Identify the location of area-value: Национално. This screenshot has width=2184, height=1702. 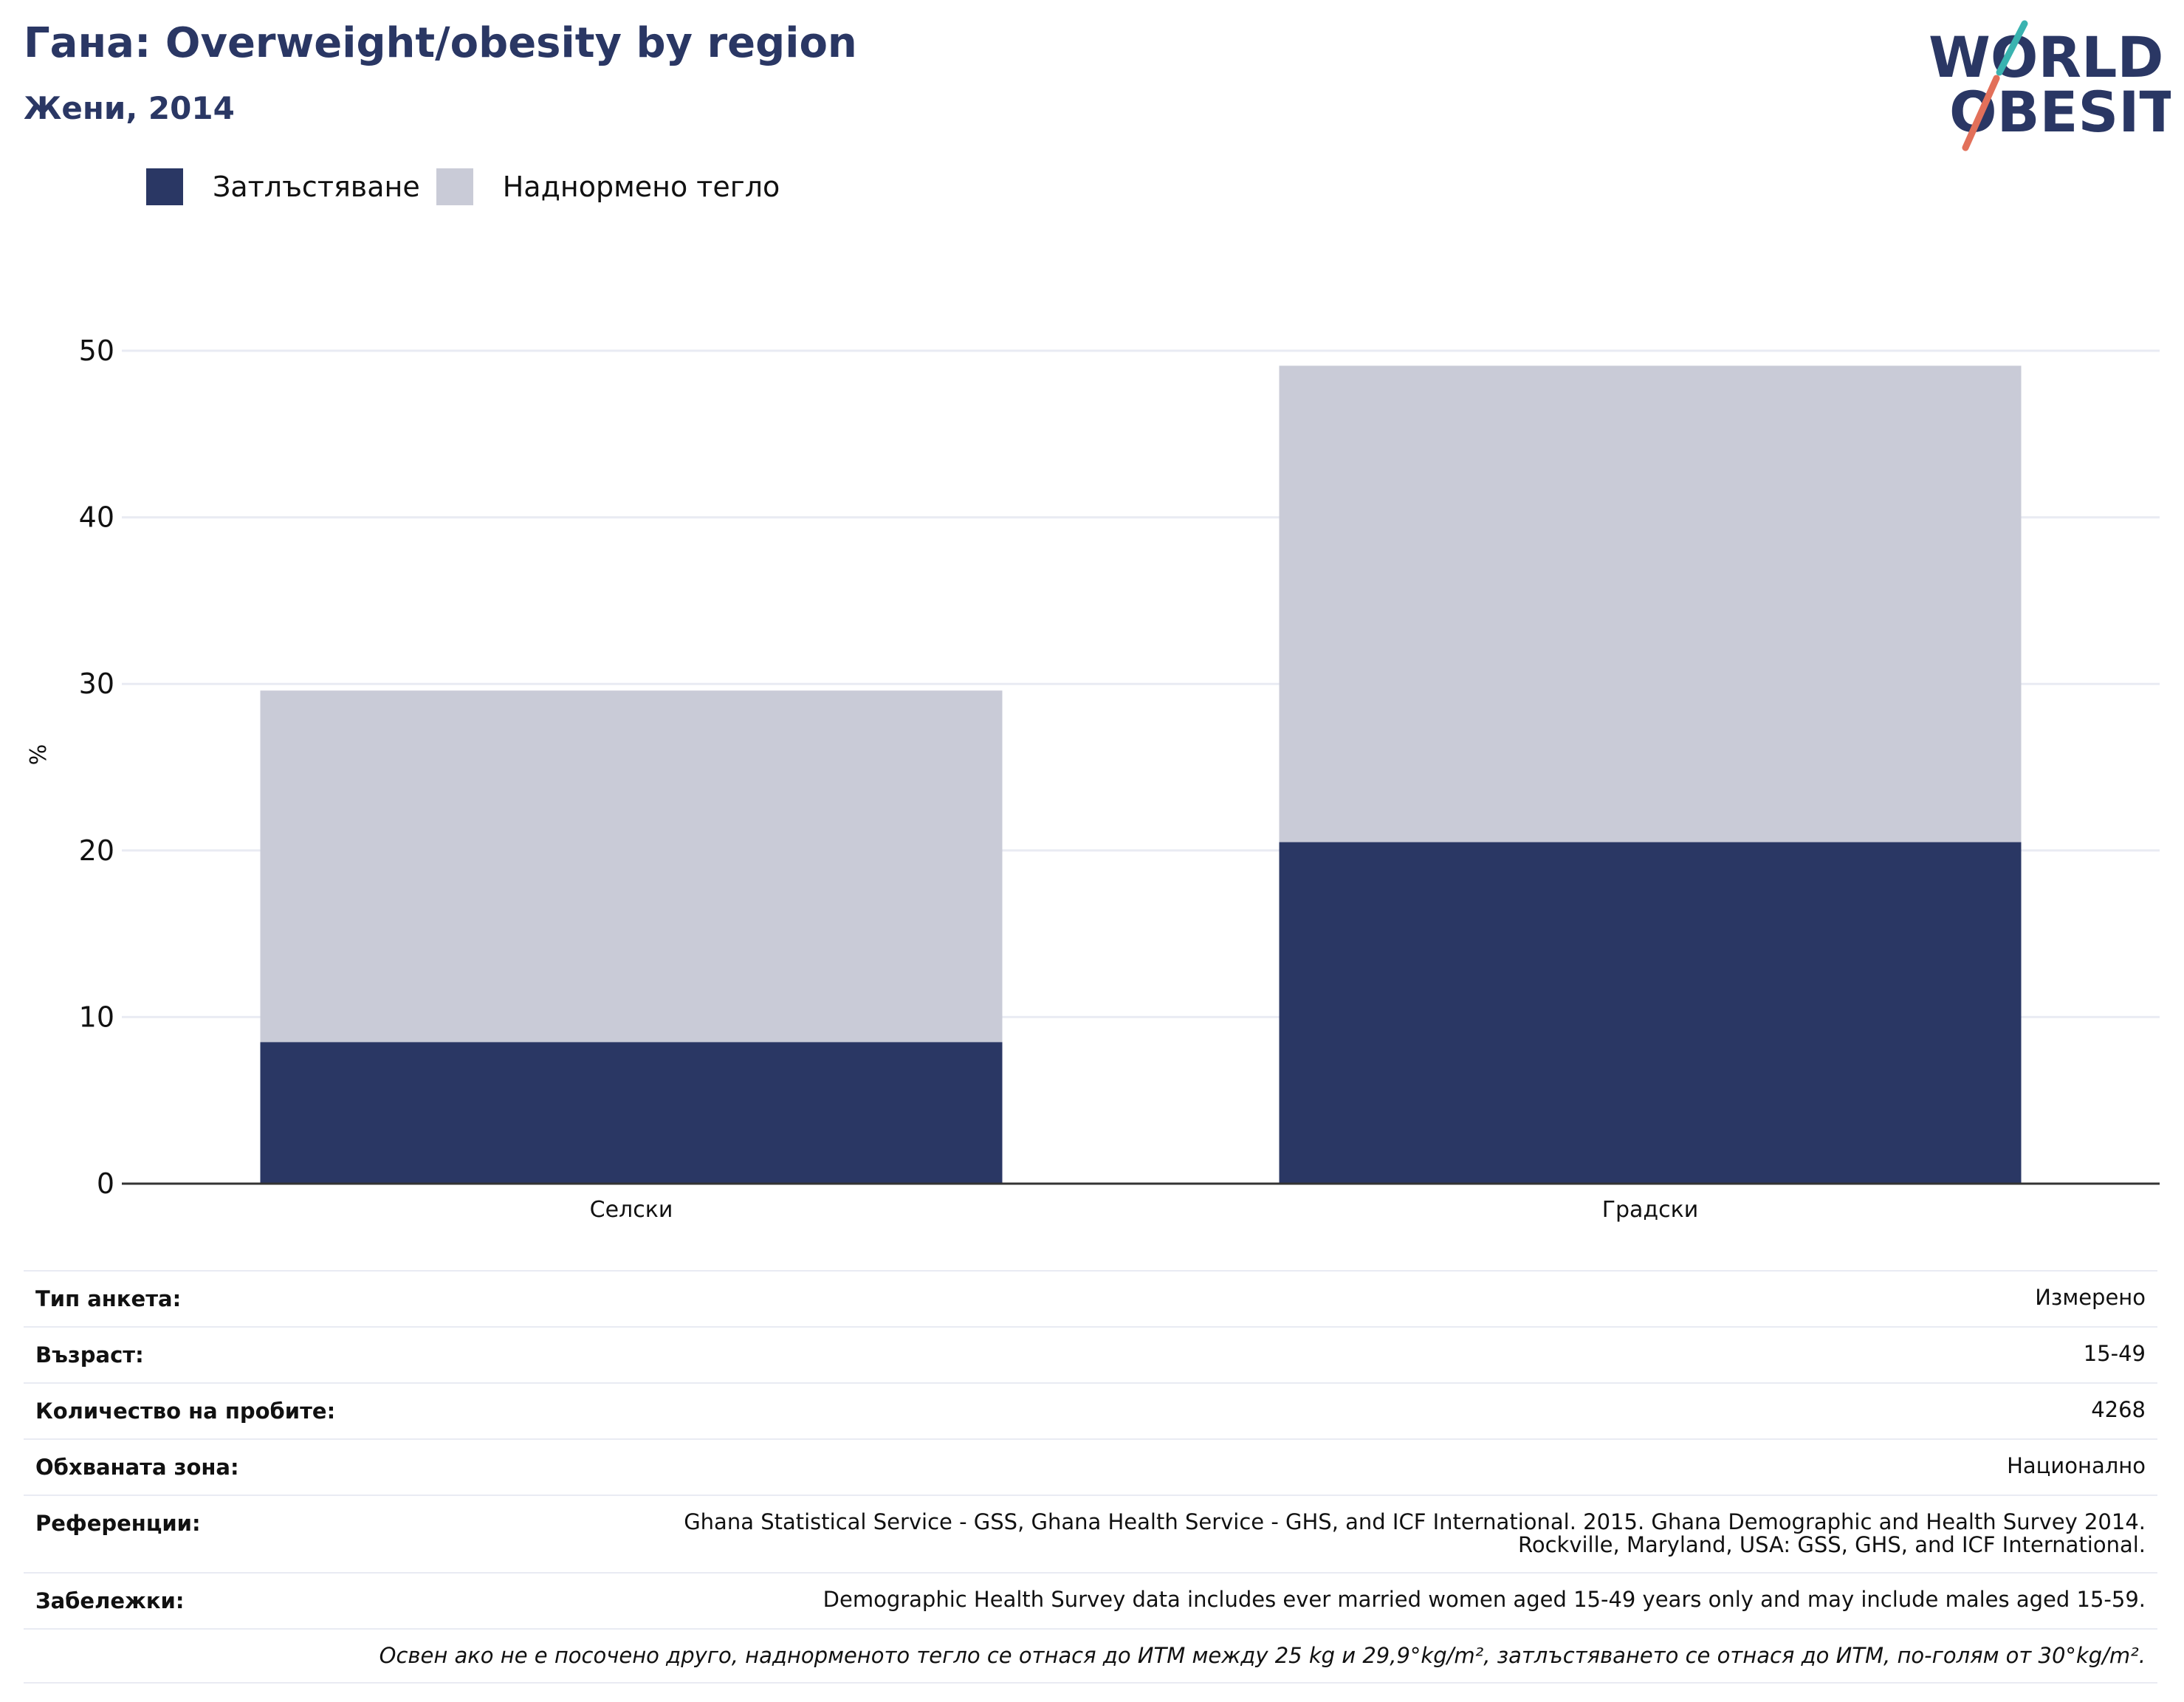
(2076, 1465).